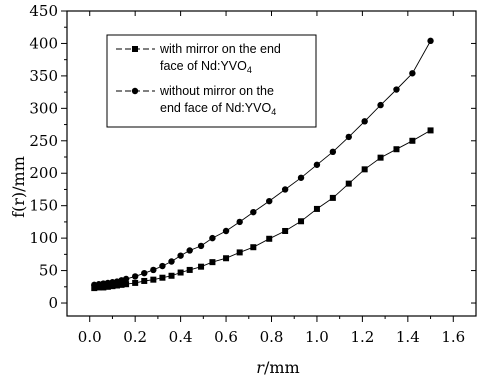 The image size is (484, 385). What do you see at coordinates (408, 337) in the screenshot?
I see `x-tick-label: 1.4` at bounding box center [408, 337].